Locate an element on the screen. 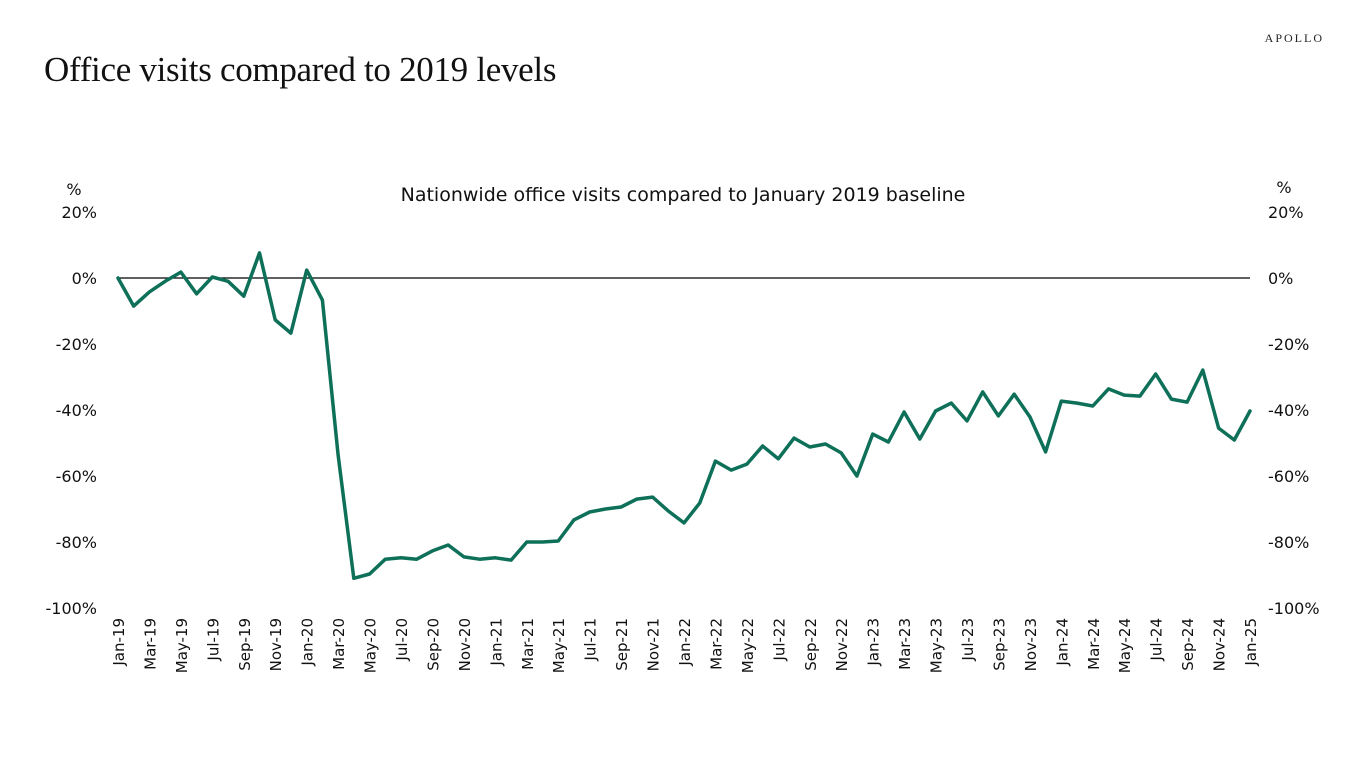 The width and height of the screenshot is (1366, 768). x-tick-label: Jul-20 is located at coordinates (402, 640).